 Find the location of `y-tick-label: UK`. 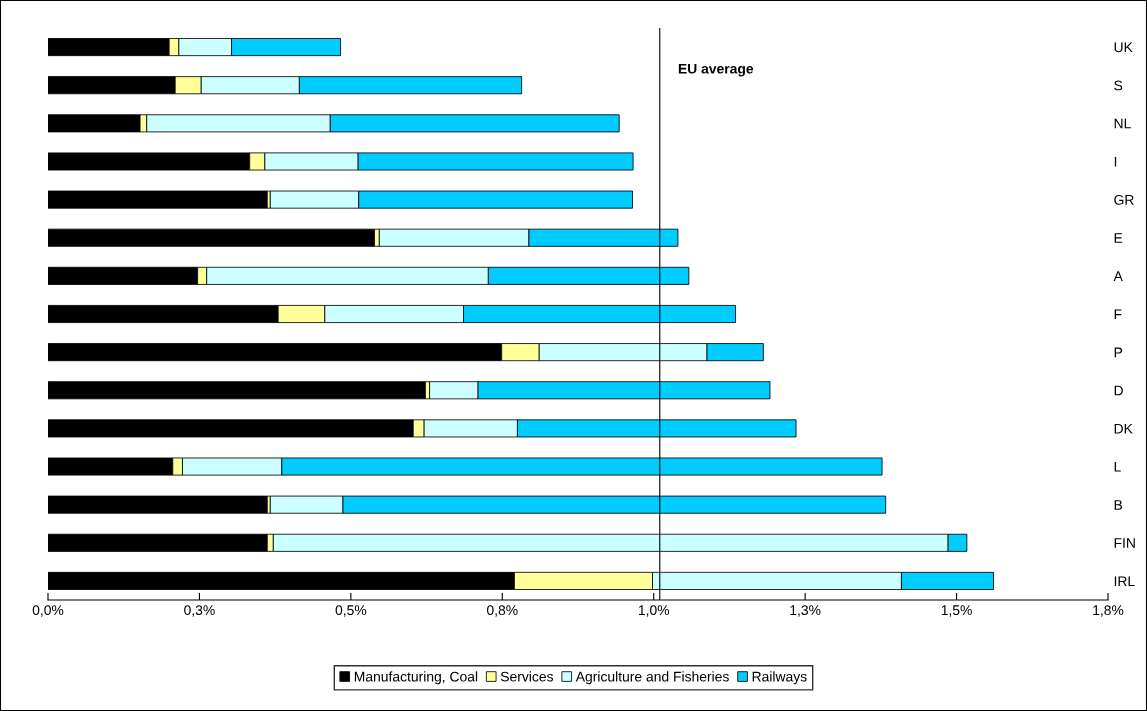

y-tick-label: UK is located at coordinates (1123, 47).